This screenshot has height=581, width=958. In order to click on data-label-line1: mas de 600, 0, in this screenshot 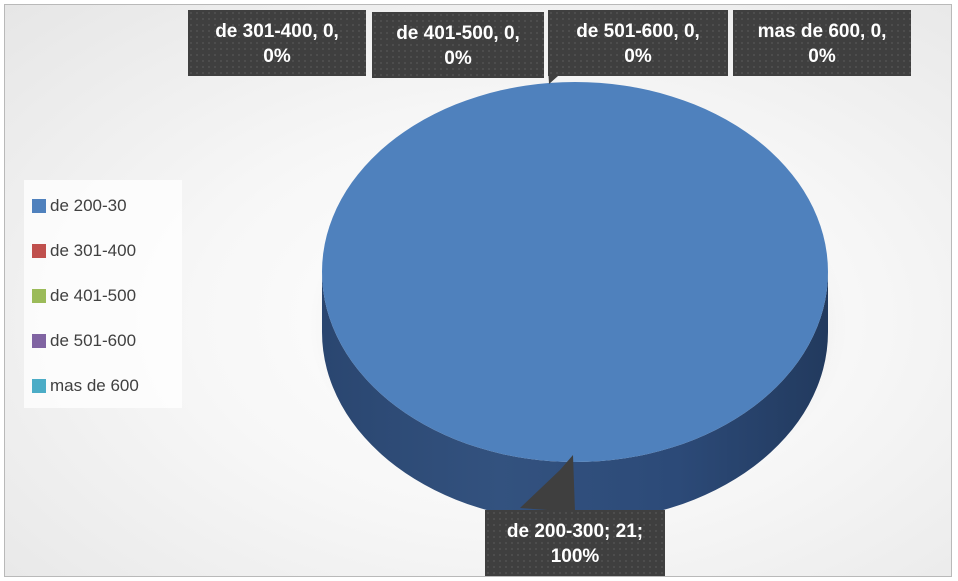, I will do `click(822, 31)`.